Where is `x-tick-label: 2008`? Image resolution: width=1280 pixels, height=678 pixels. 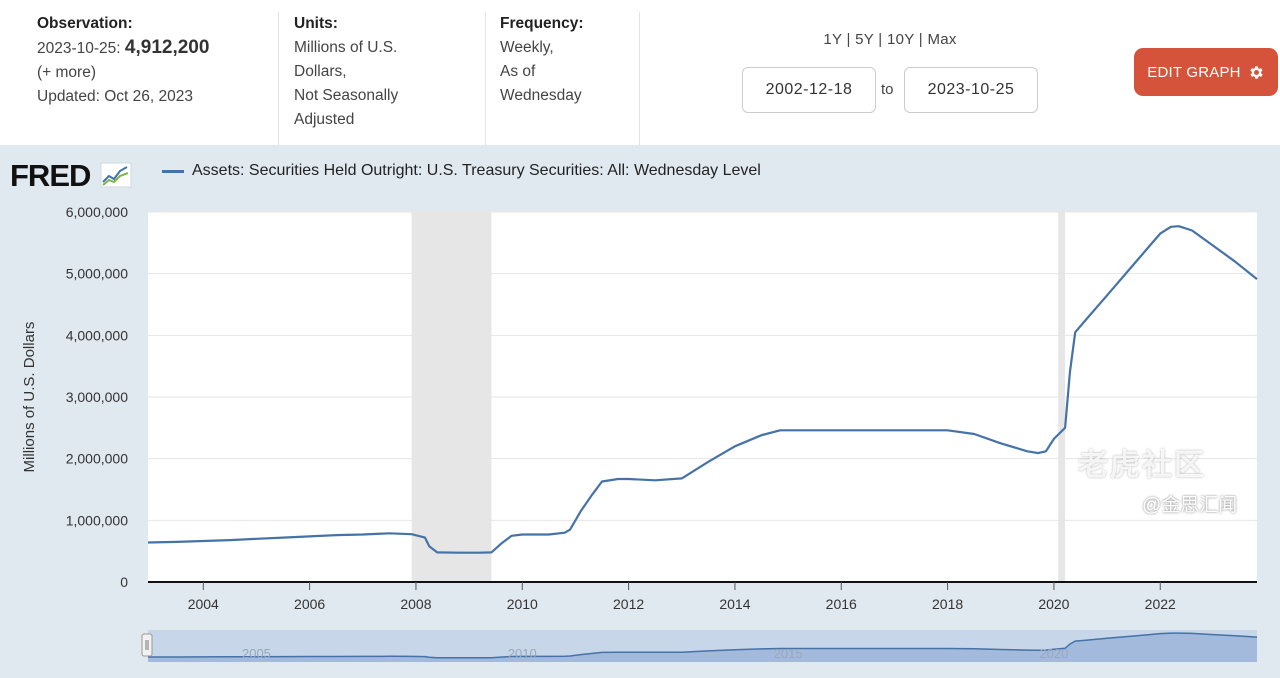 x-tick-label: 2008 is located at coordinates (415, 604).